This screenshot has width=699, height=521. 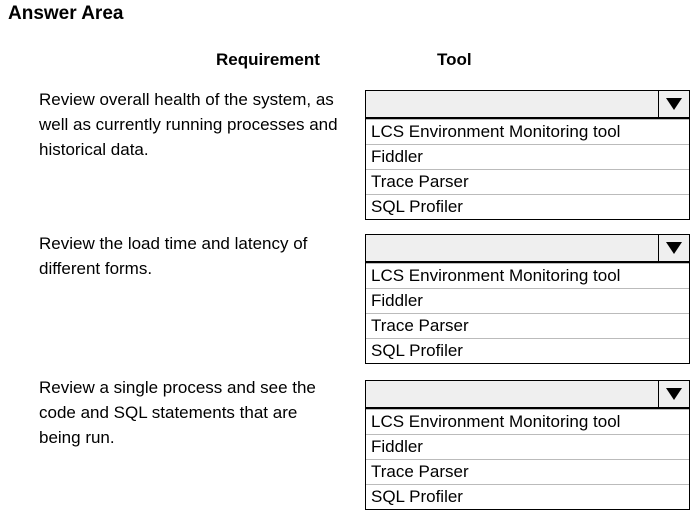 What do you see at coordinates (66, 13) in the screenshot?
I see `answer-area-title: Answer Area` at bounding box center [66, 13].